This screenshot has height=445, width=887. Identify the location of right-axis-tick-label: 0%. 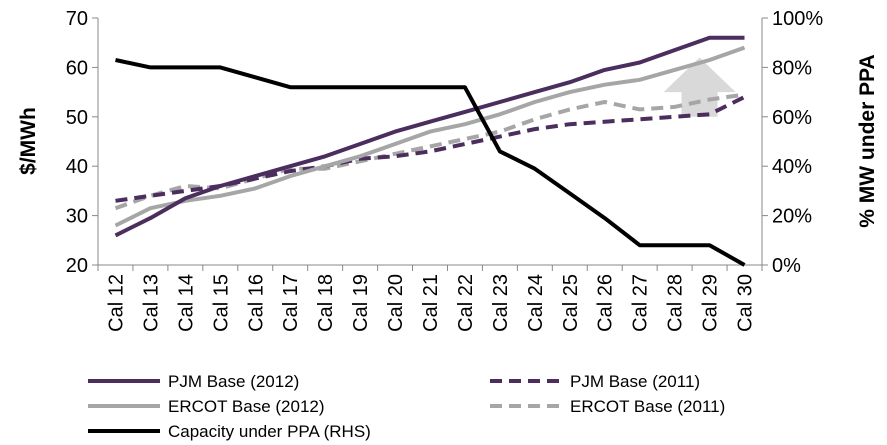
(786, 266).